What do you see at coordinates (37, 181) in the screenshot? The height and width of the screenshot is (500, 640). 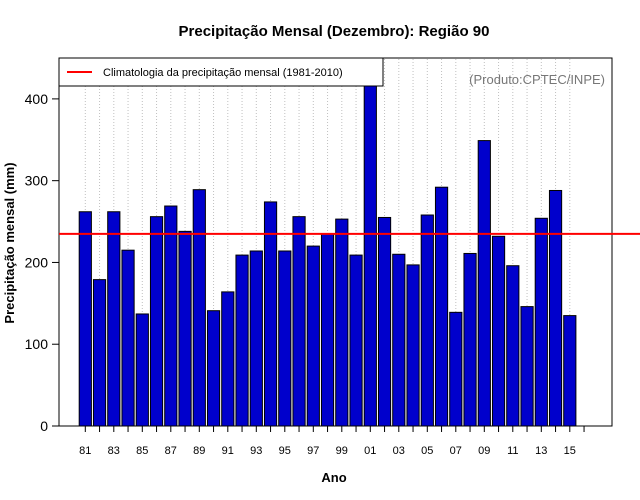 I see `ytick-label-300: 300` at bounding box center [37, 181].